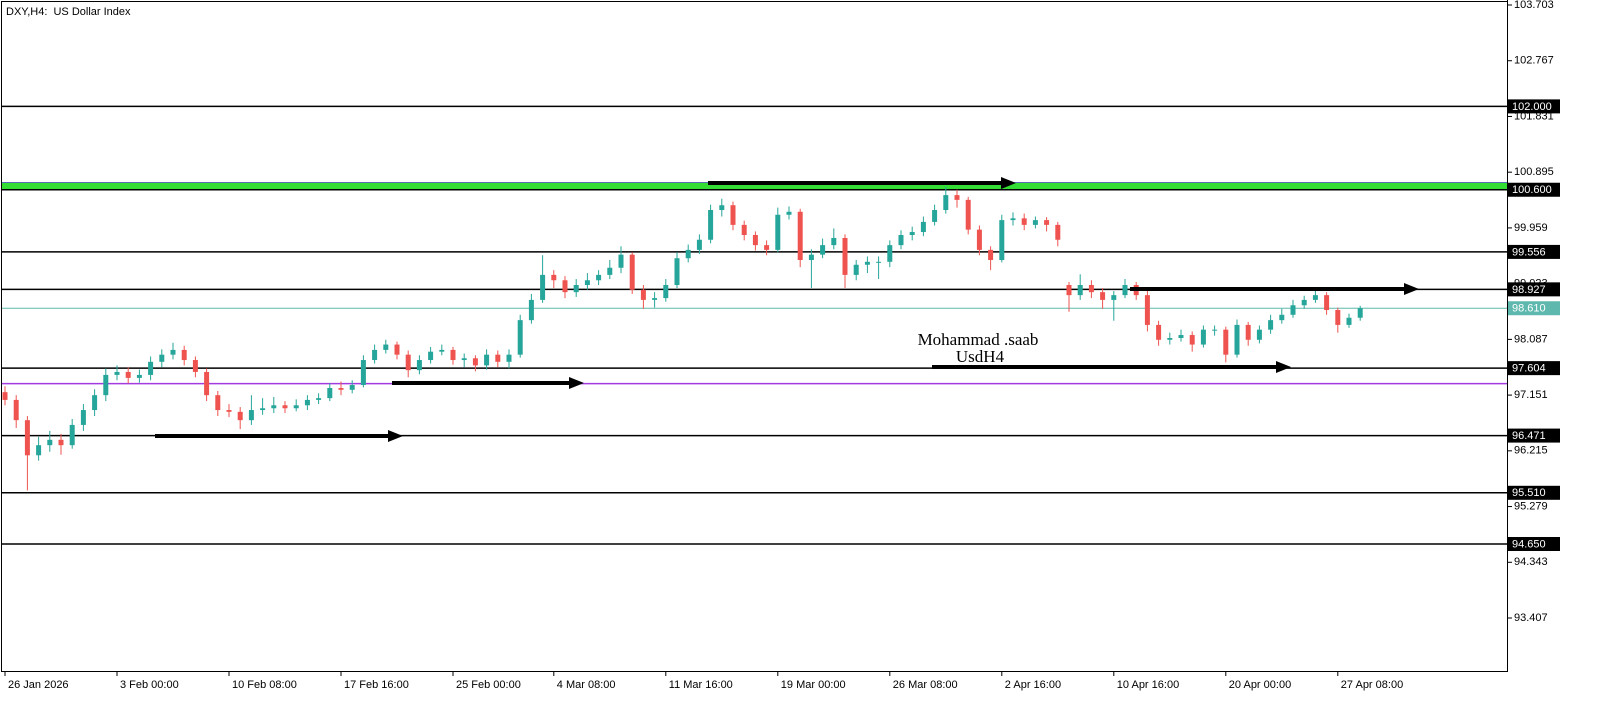  Describe the element at coordinates (1529, 369) in the screenshot. I see `level-label: 97.604` at that location.